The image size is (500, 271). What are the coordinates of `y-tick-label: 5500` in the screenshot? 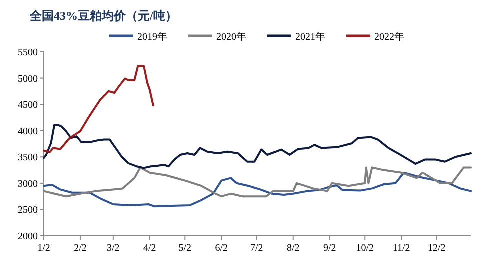 It's located at (28, 53).